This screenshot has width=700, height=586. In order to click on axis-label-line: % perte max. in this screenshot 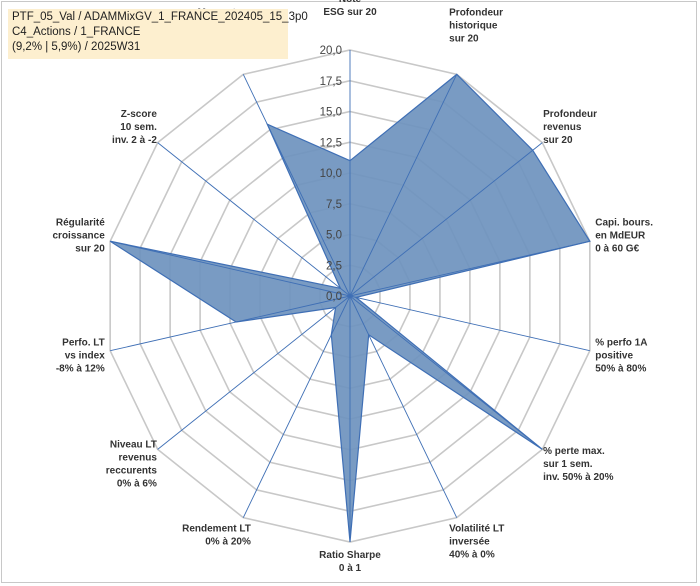, I will do `click(574, 451)`.